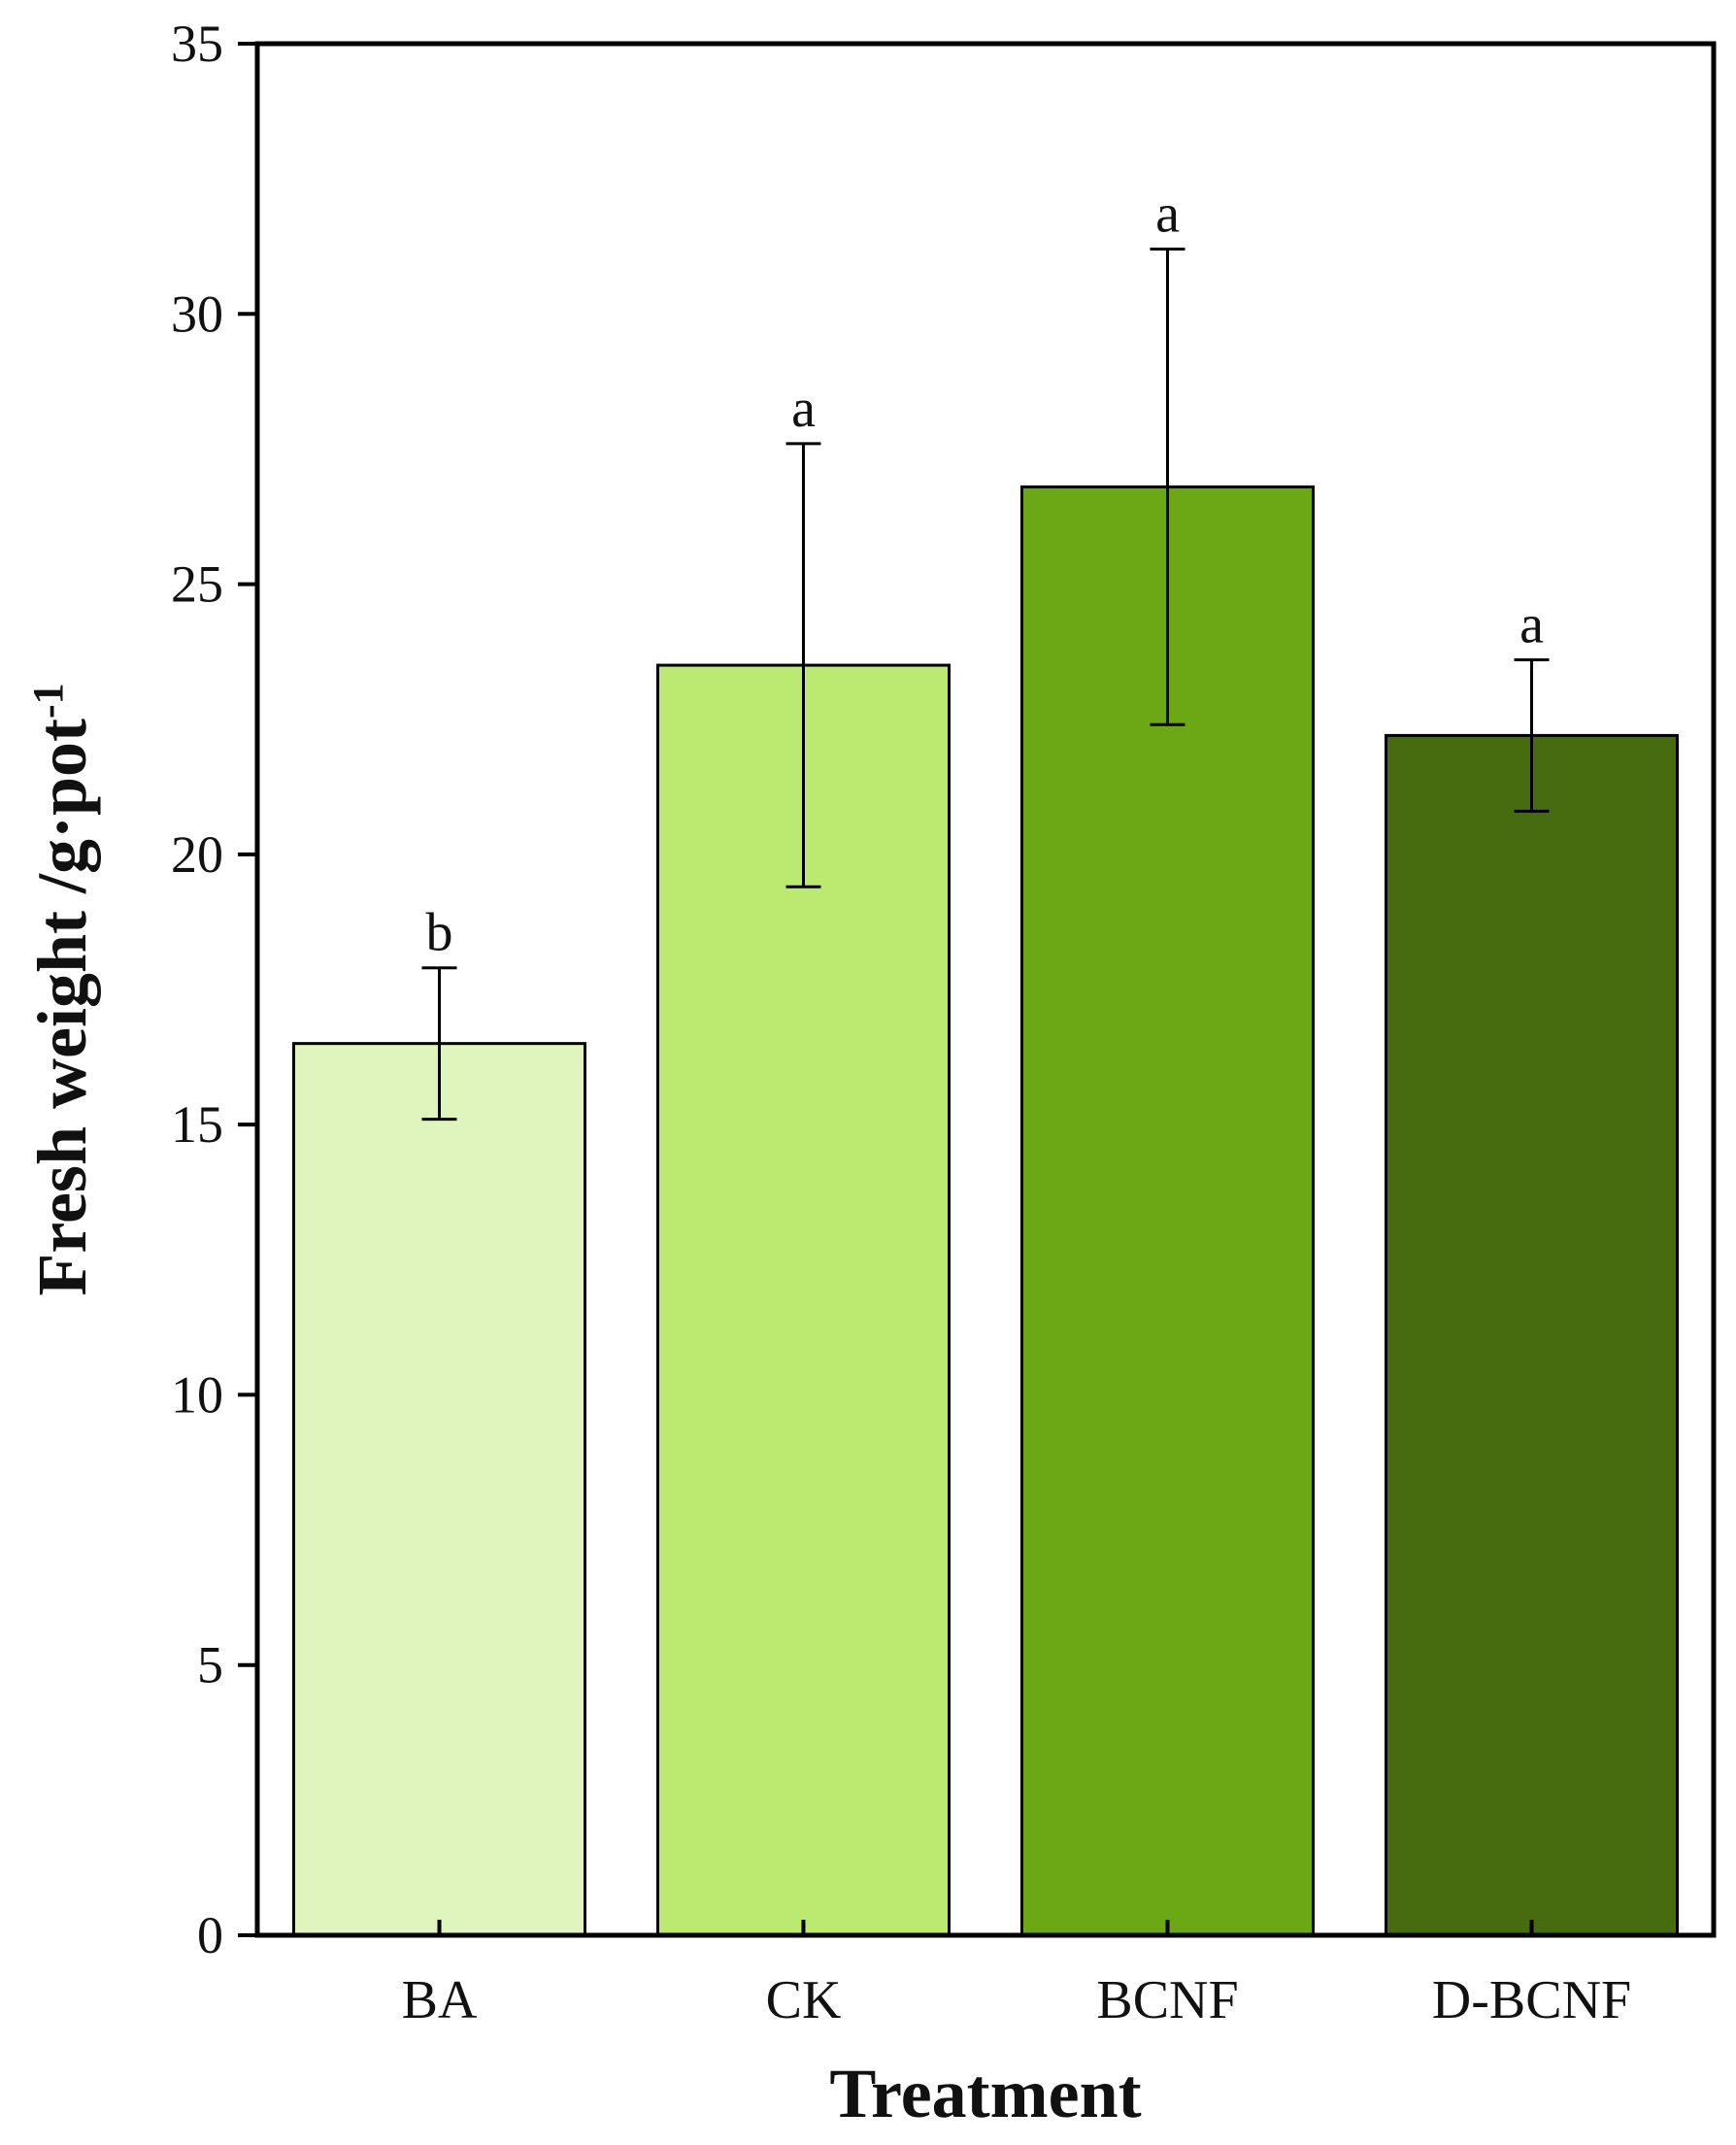 The width and height of the screenshot is (1736, 2145). Describe the element at coordinates (197, 1124) in the screenshot. I see `y-tick-label-15: 15` at that location.